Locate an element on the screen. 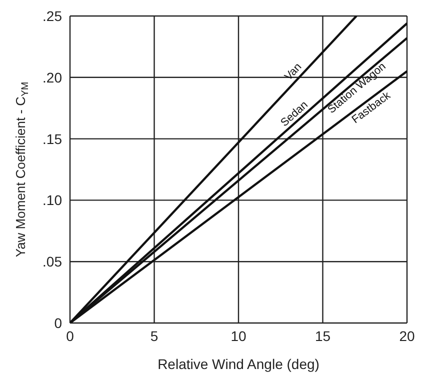 The width and height of the screenshot is (425, 381). x-tick-label: 10 is located at coordinates (238, 336).